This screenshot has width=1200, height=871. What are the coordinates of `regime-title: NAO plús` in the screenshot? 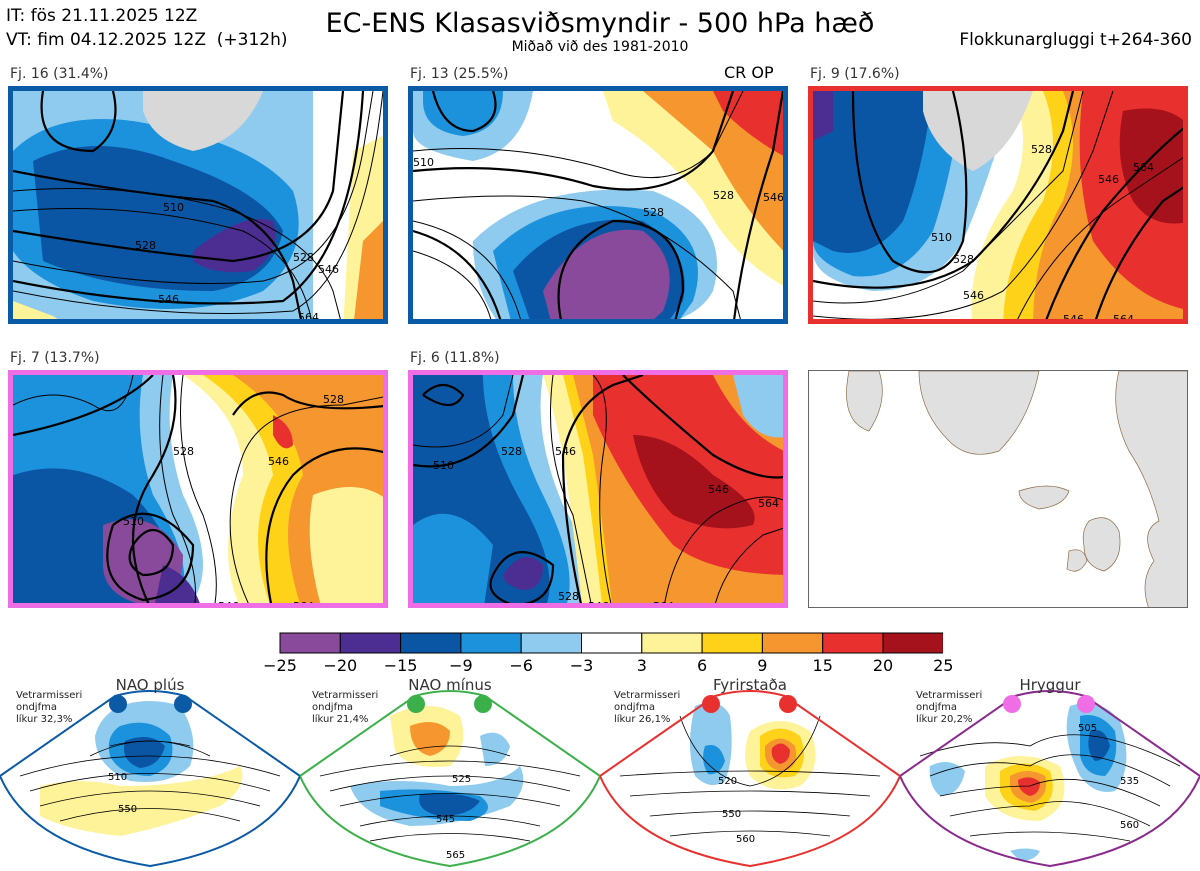 It's located at (150, 685).